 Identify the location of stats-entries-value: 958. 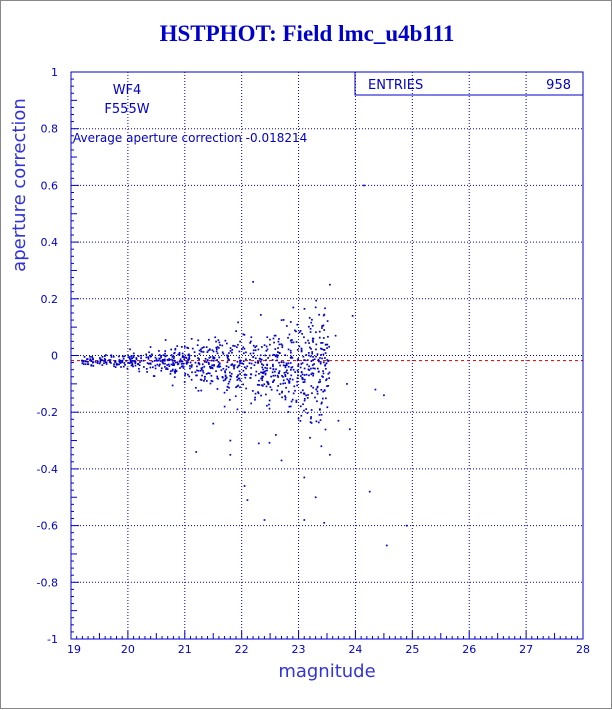
(558, 85).